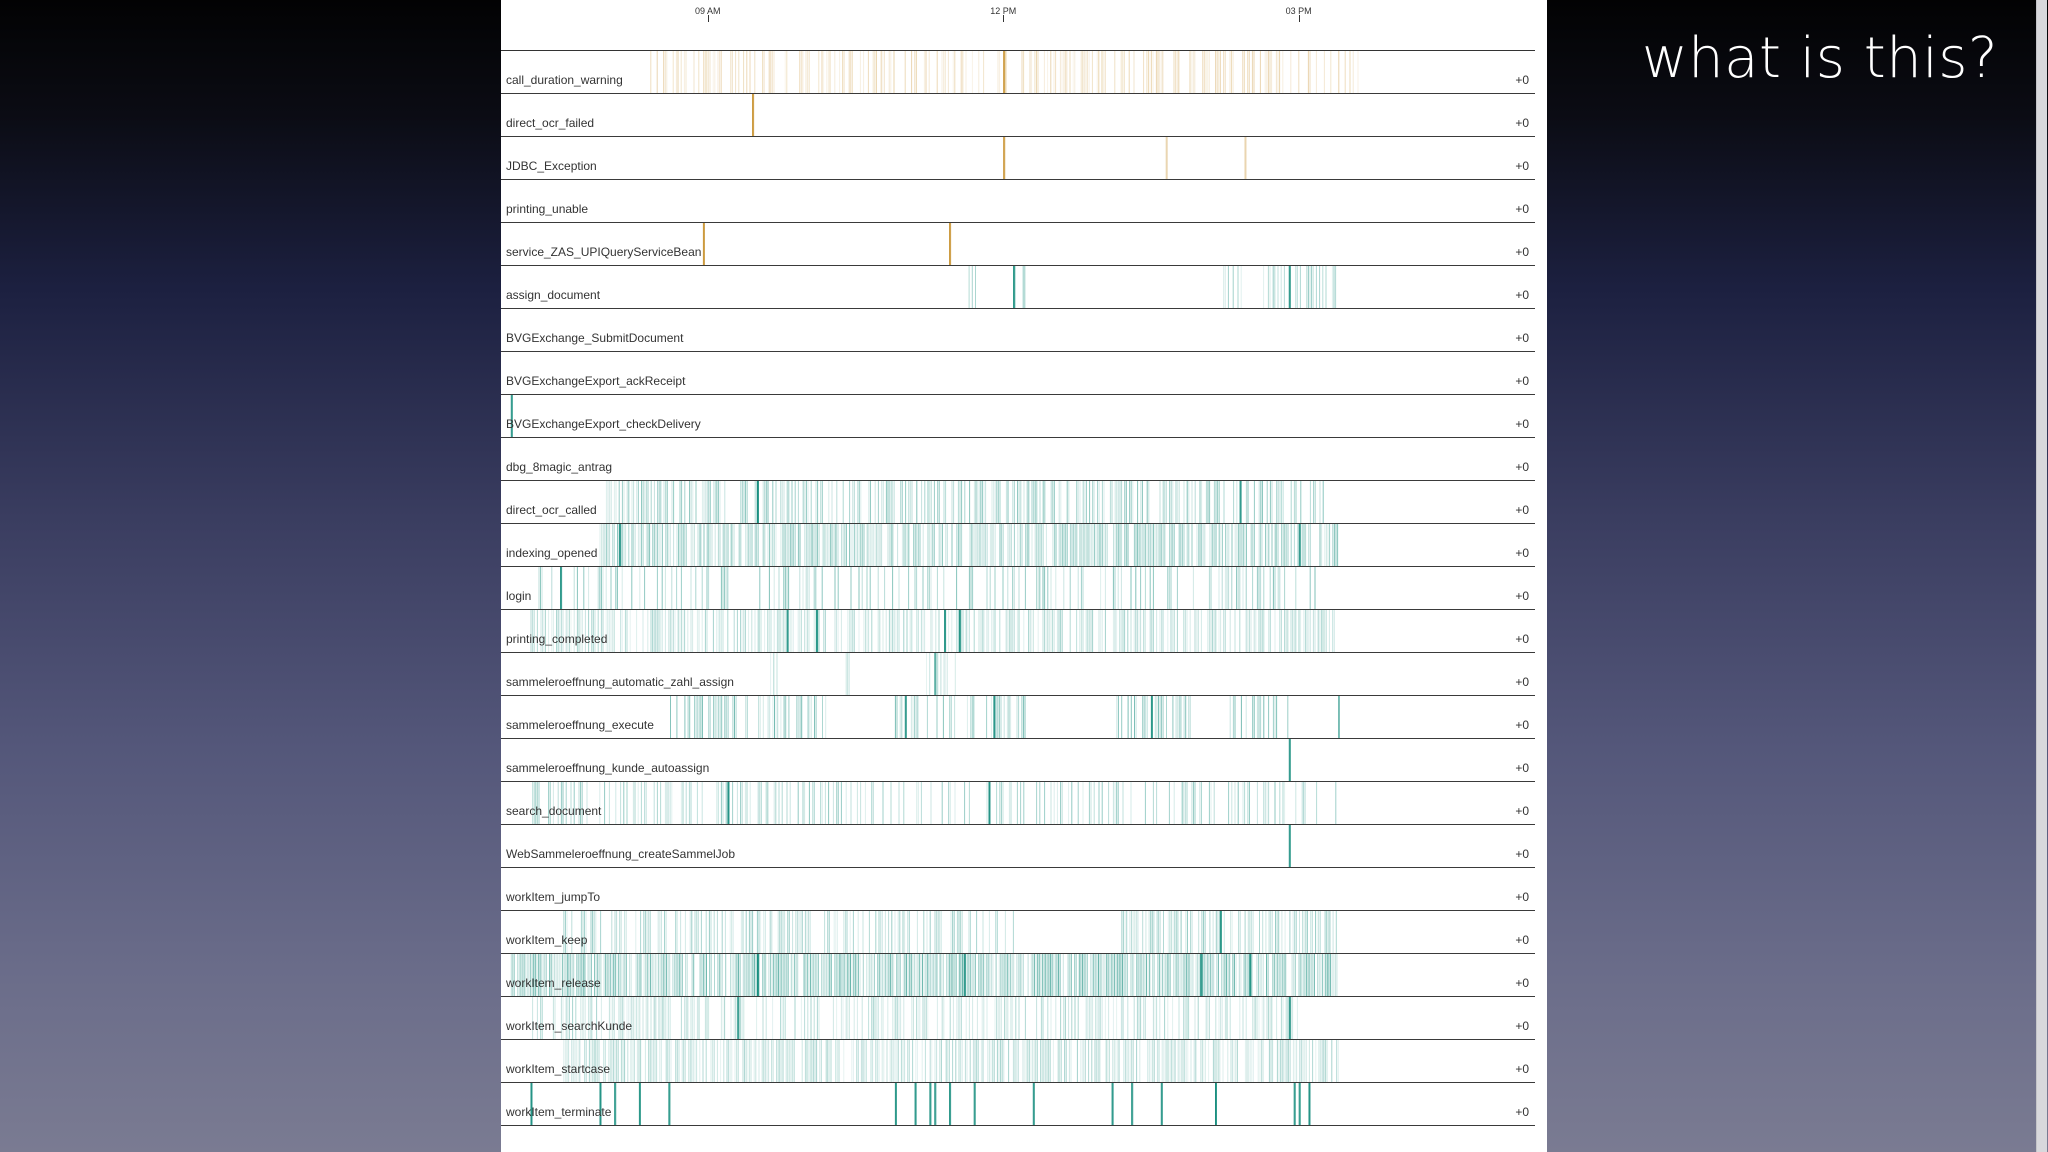 The height and width of the screenshot is (1152, 2048). What do you see at coordinates (1018, 373) in the screenshot?
I see `event-row: BVGExchangeExport_ackReceipt +0` at bounding box center [1018, 373].